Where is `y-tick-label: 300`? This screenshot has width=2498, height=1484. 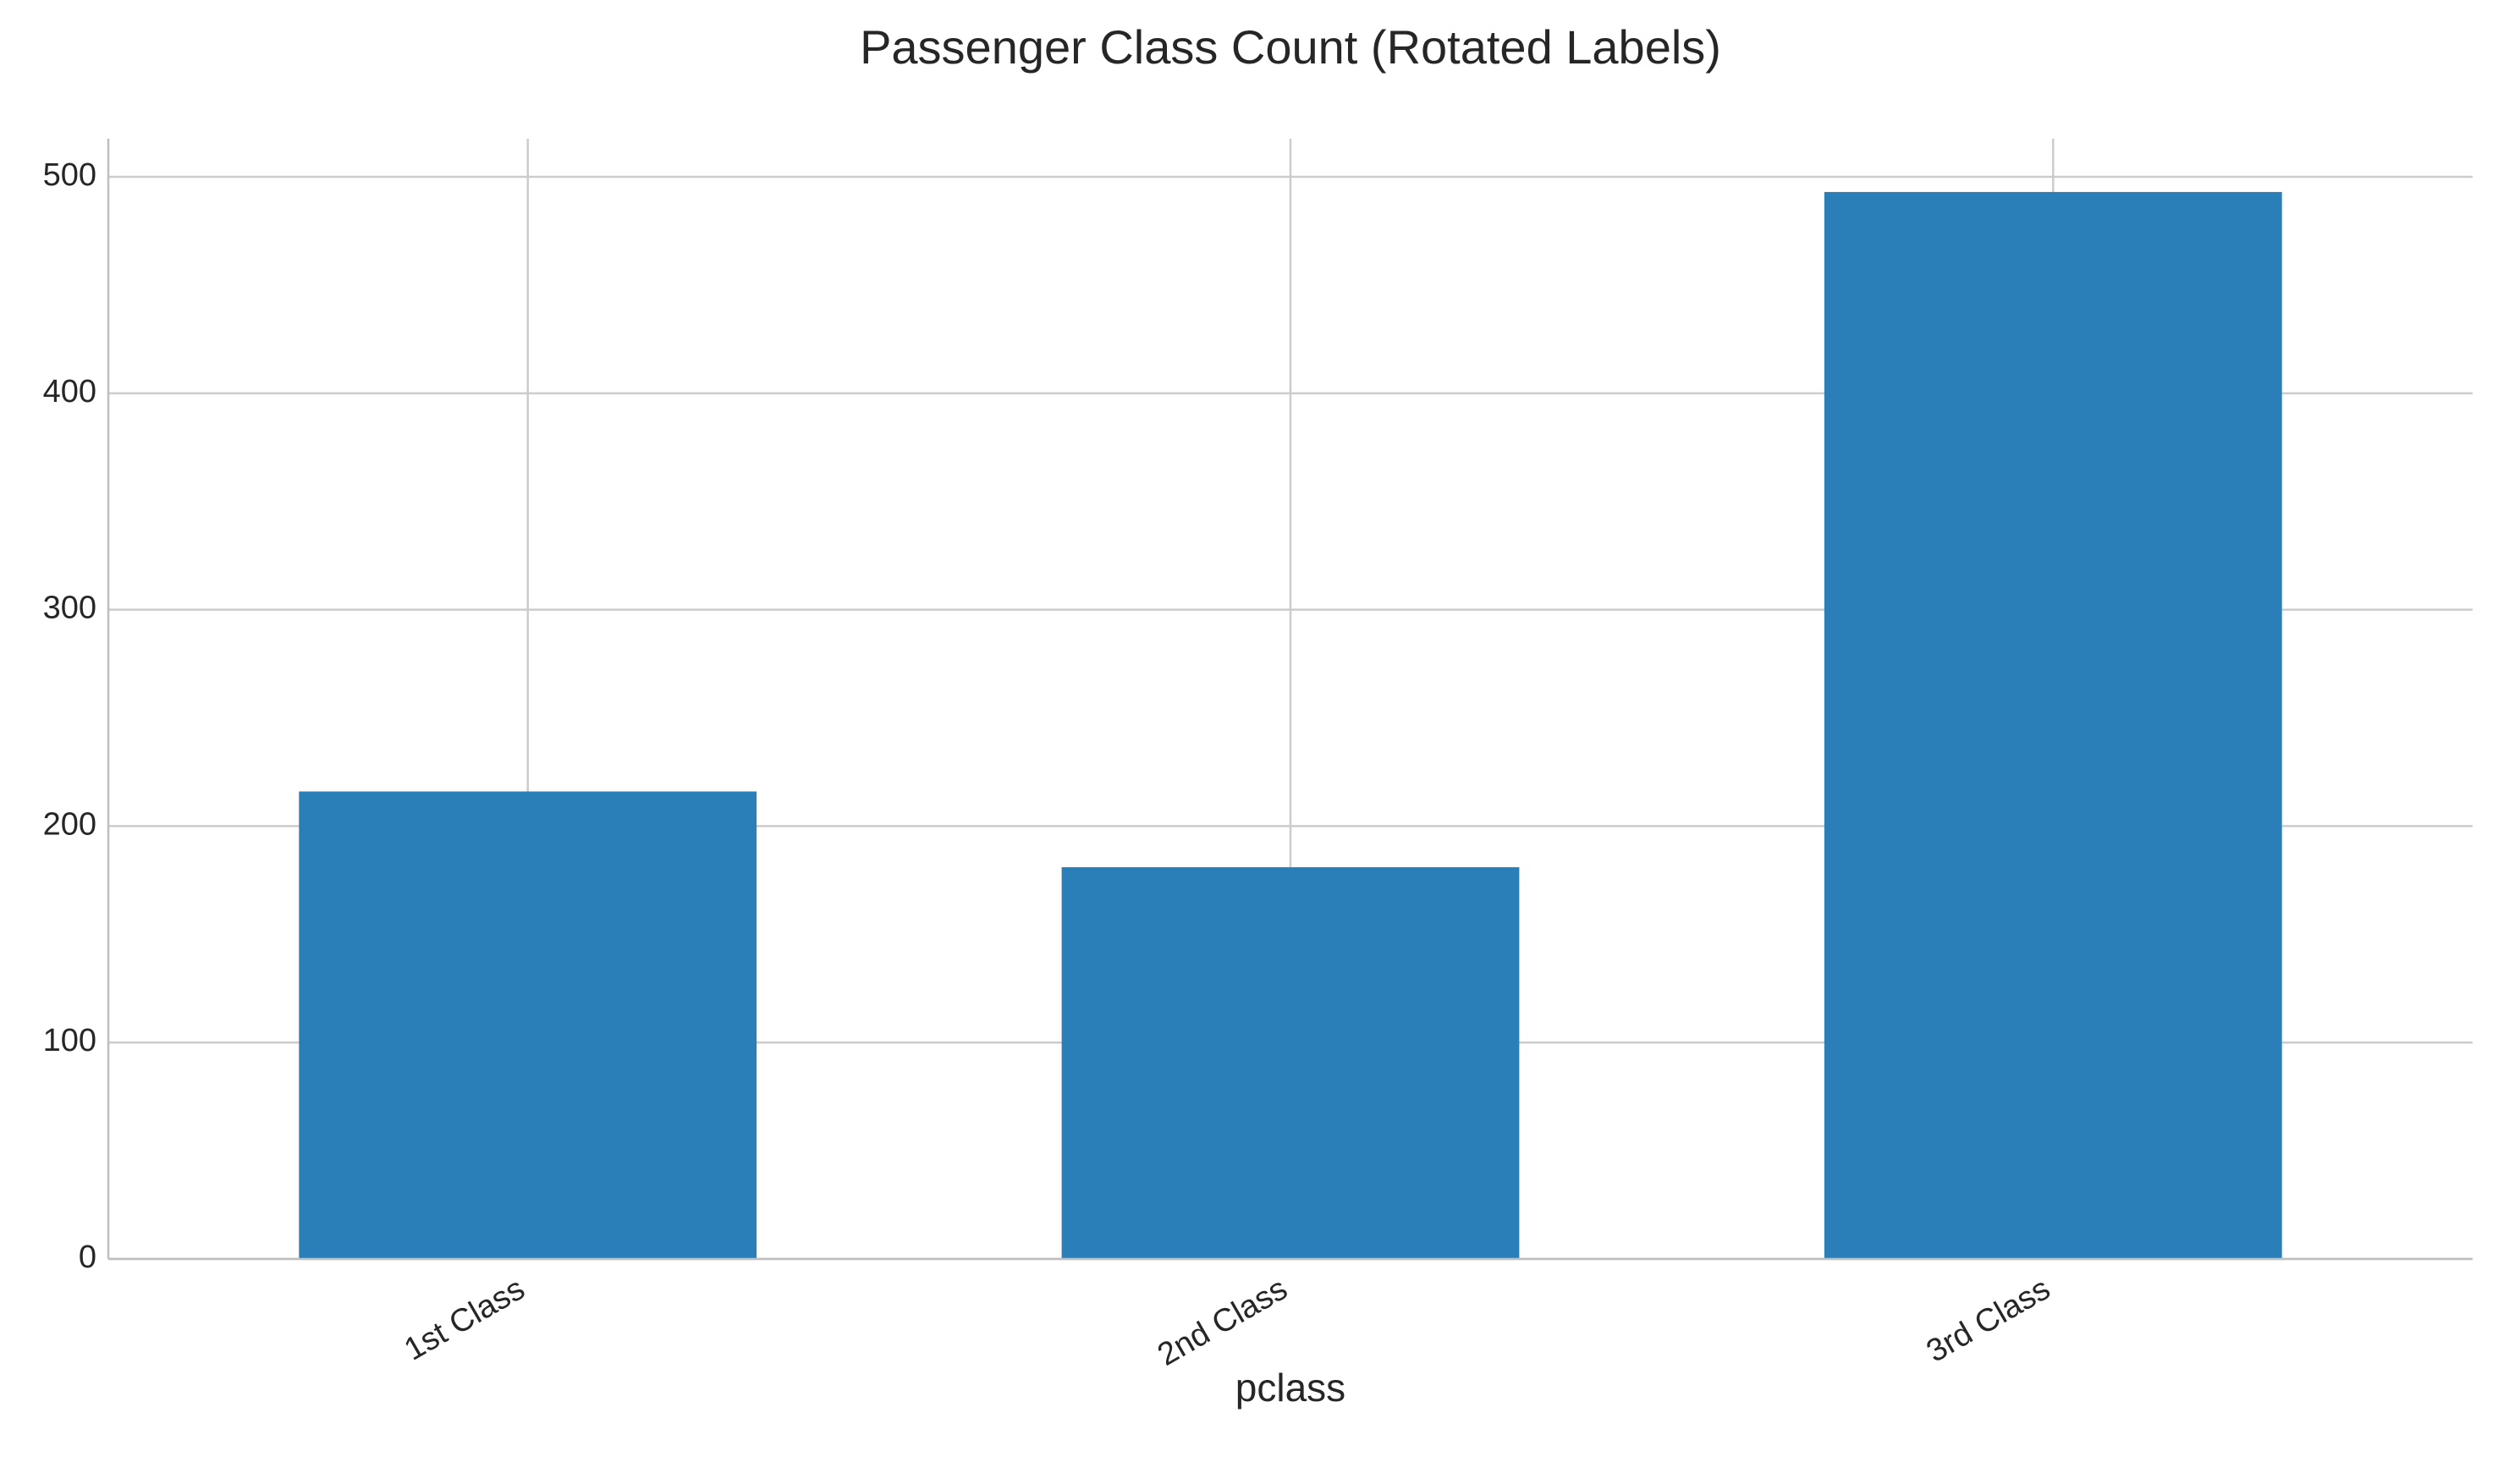 y-tick-label: 300 is located at coordinates (69, 608).